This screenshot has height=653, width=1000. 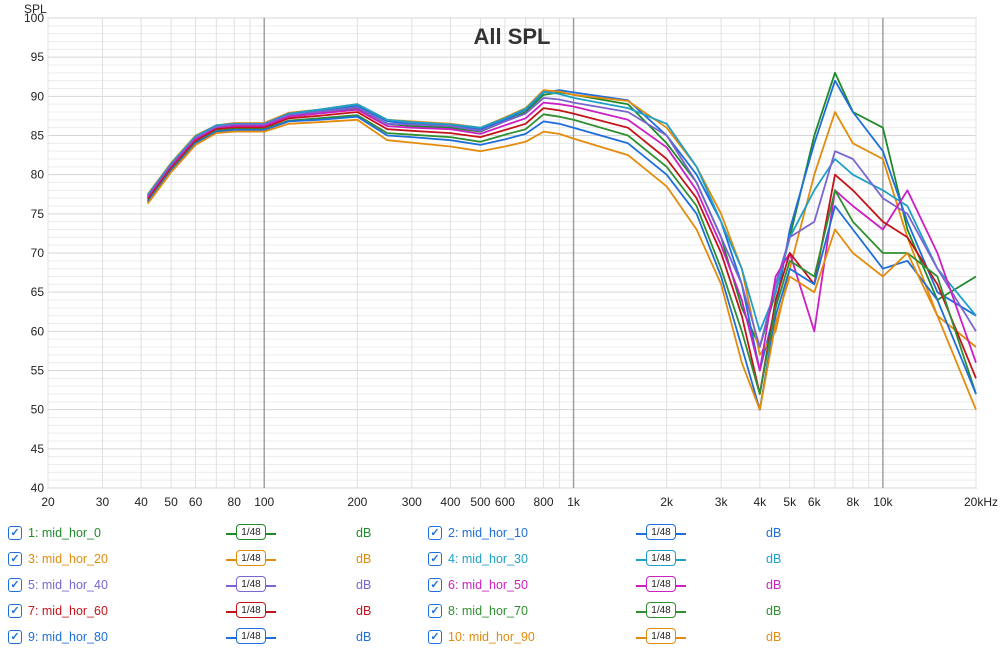 I want to click on x-tick-label: 8k, so click(x=854, y=502).